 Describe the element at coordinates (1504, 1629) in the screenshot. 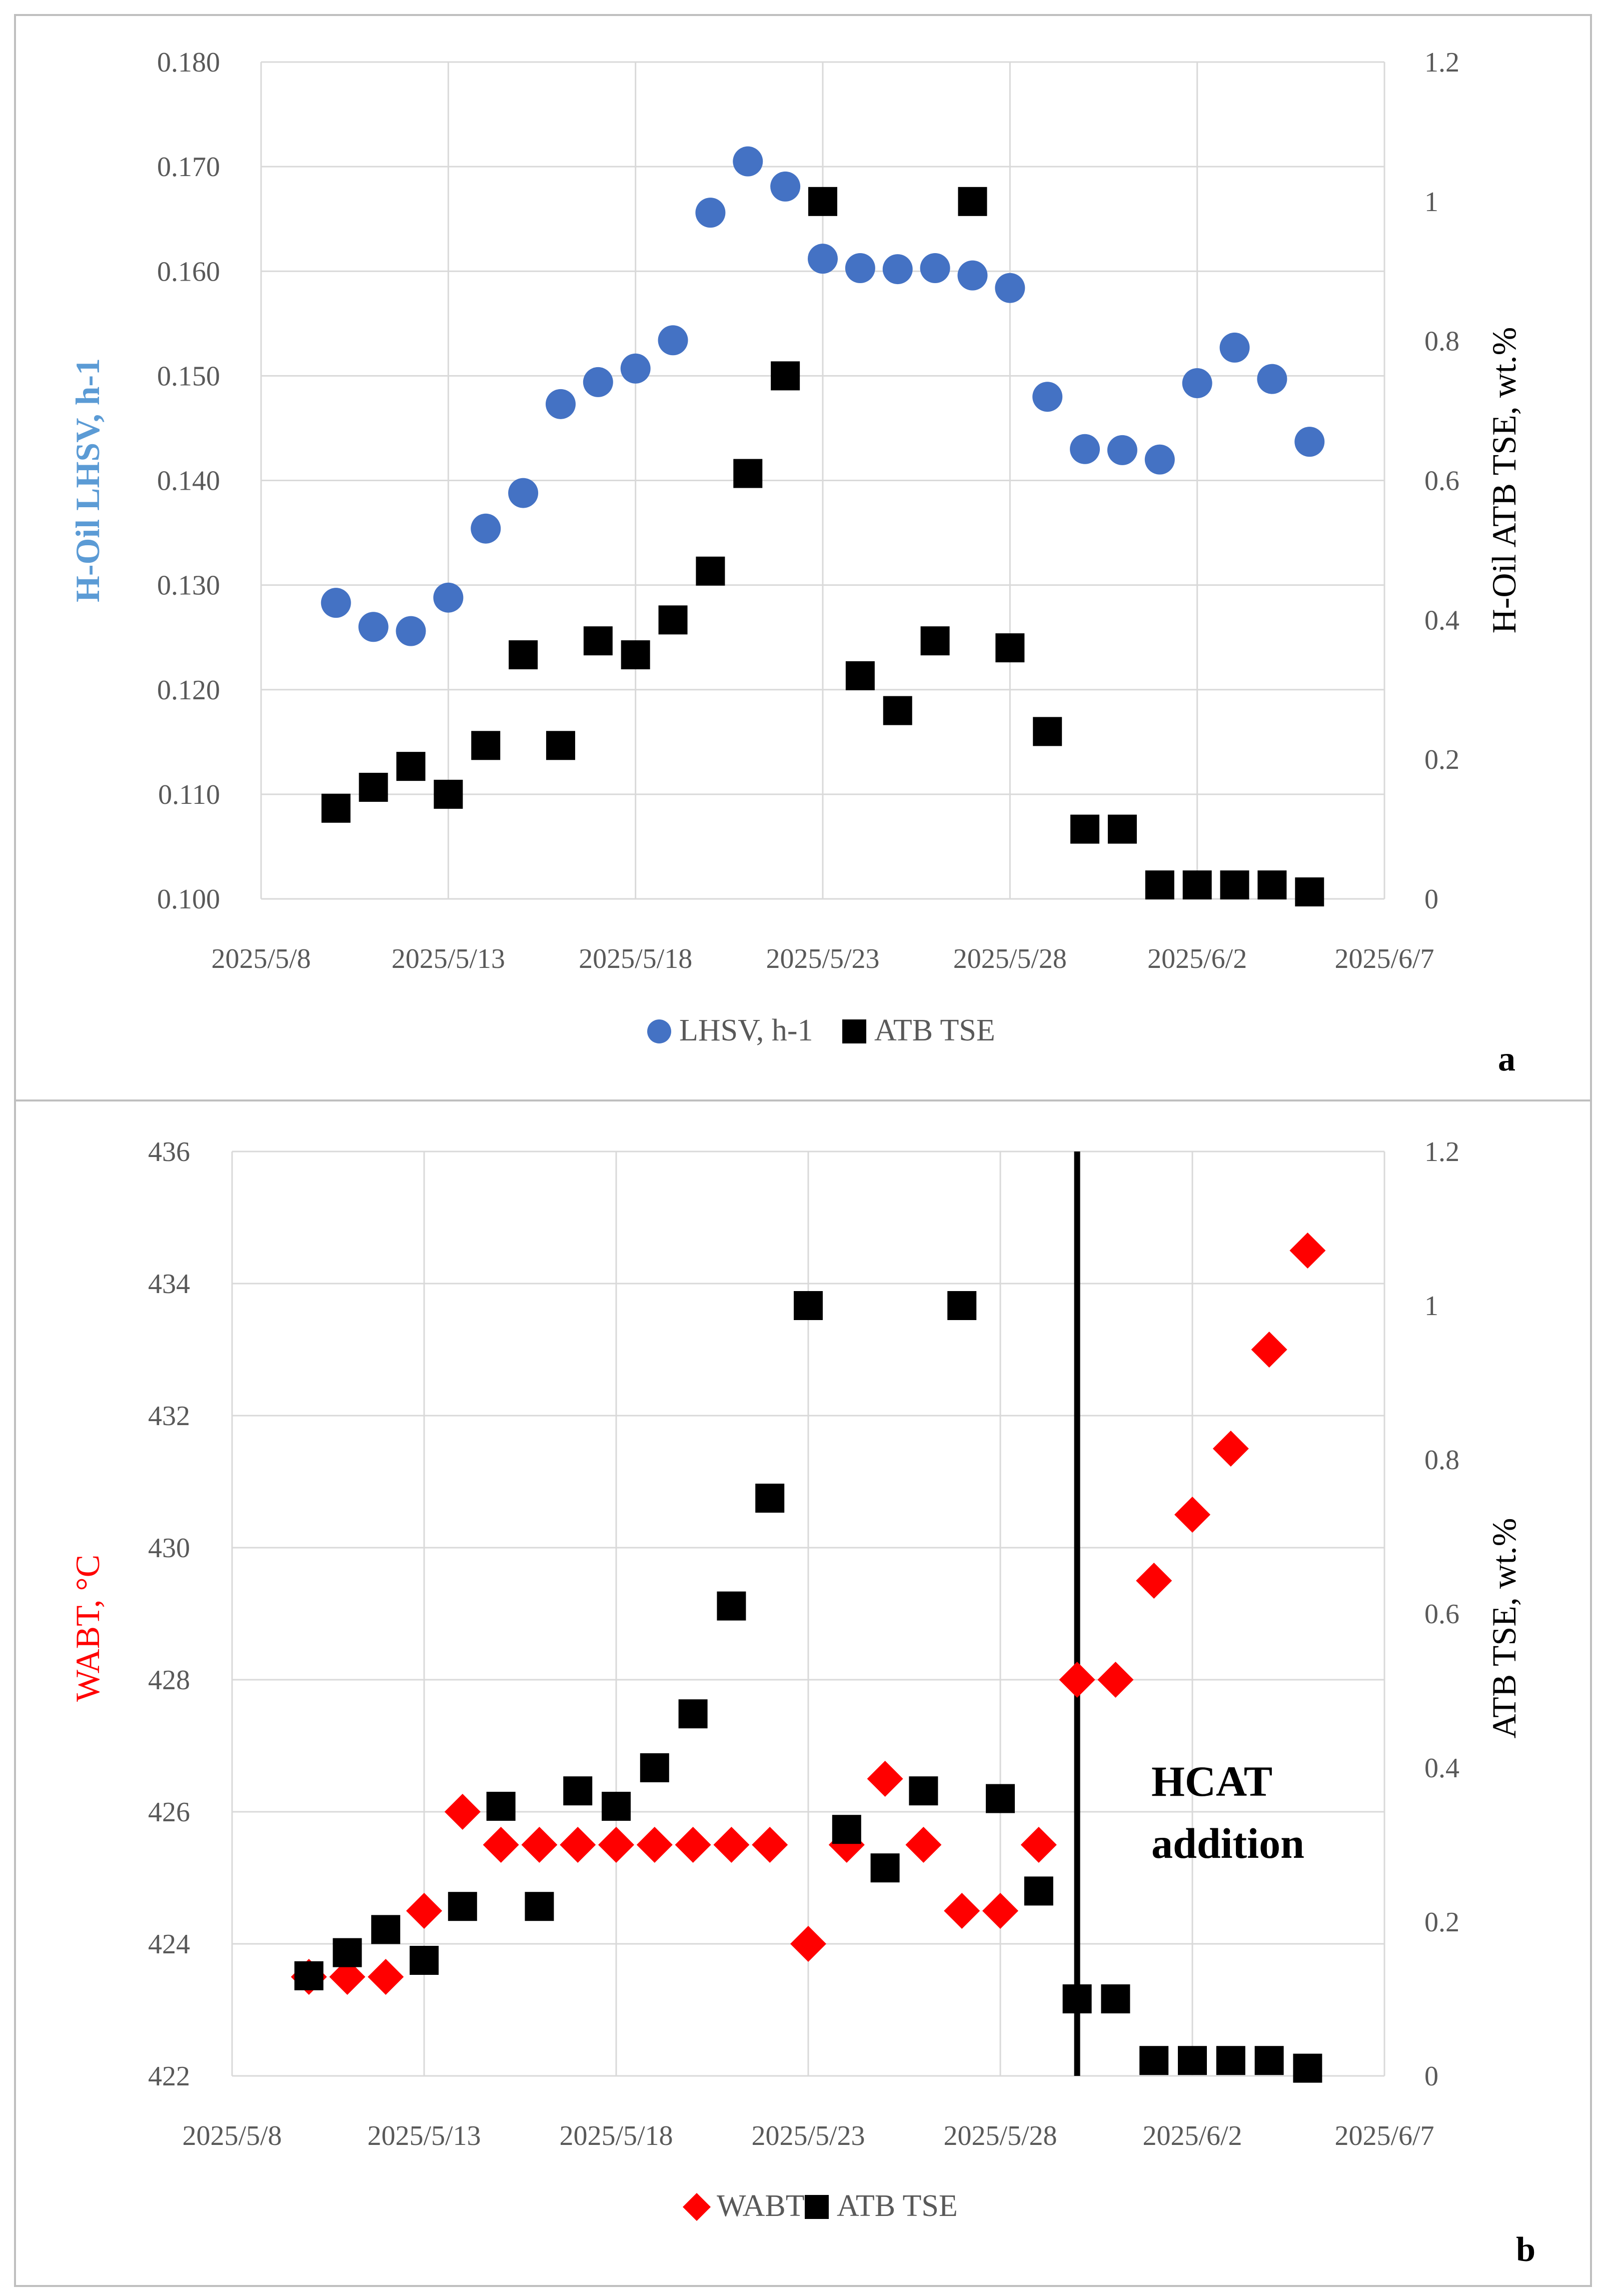

I see `y-right-axis-title: ATB TSE, wt.%` at that location.